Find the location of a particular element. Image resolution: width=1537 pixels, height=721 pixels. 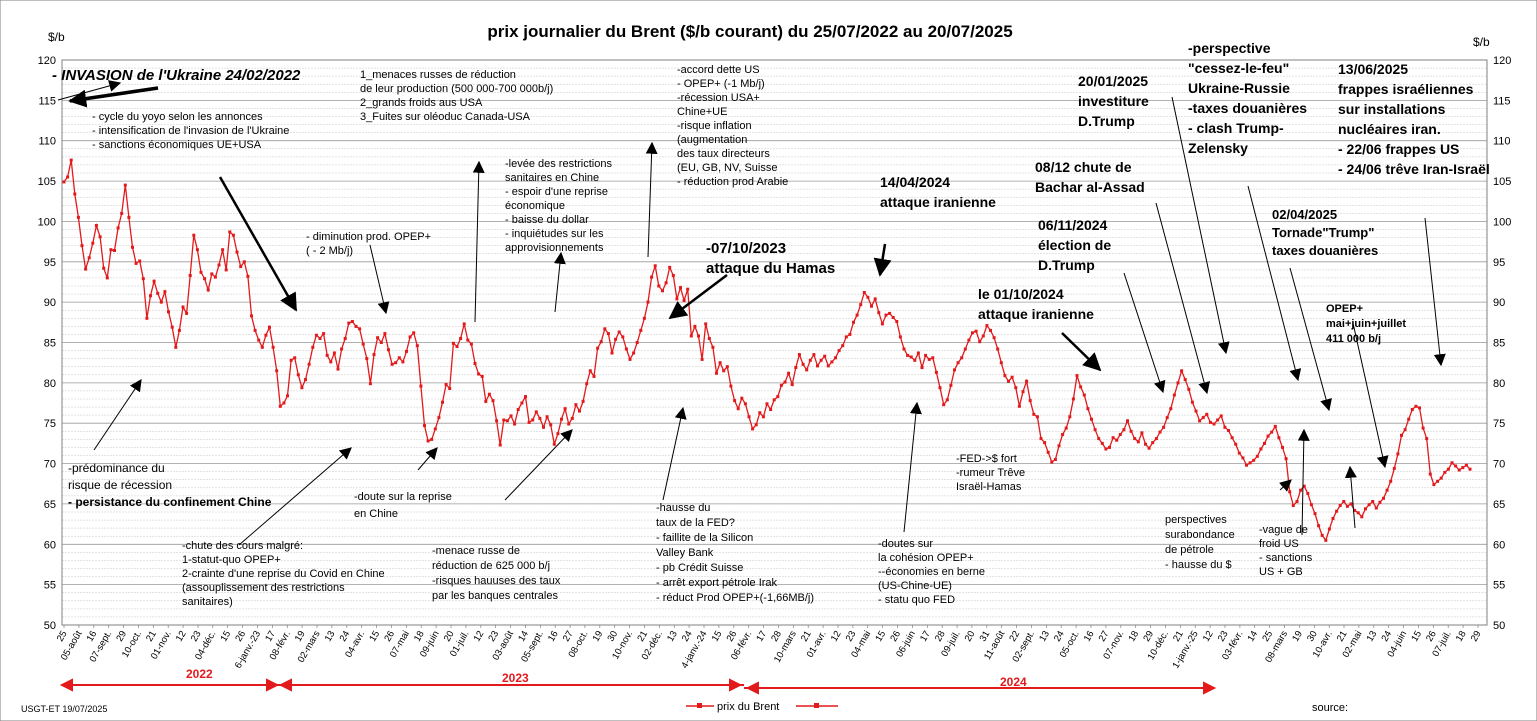

annotation-line: - diminution prod. OPEP+ is located at coordinates (368, 237).